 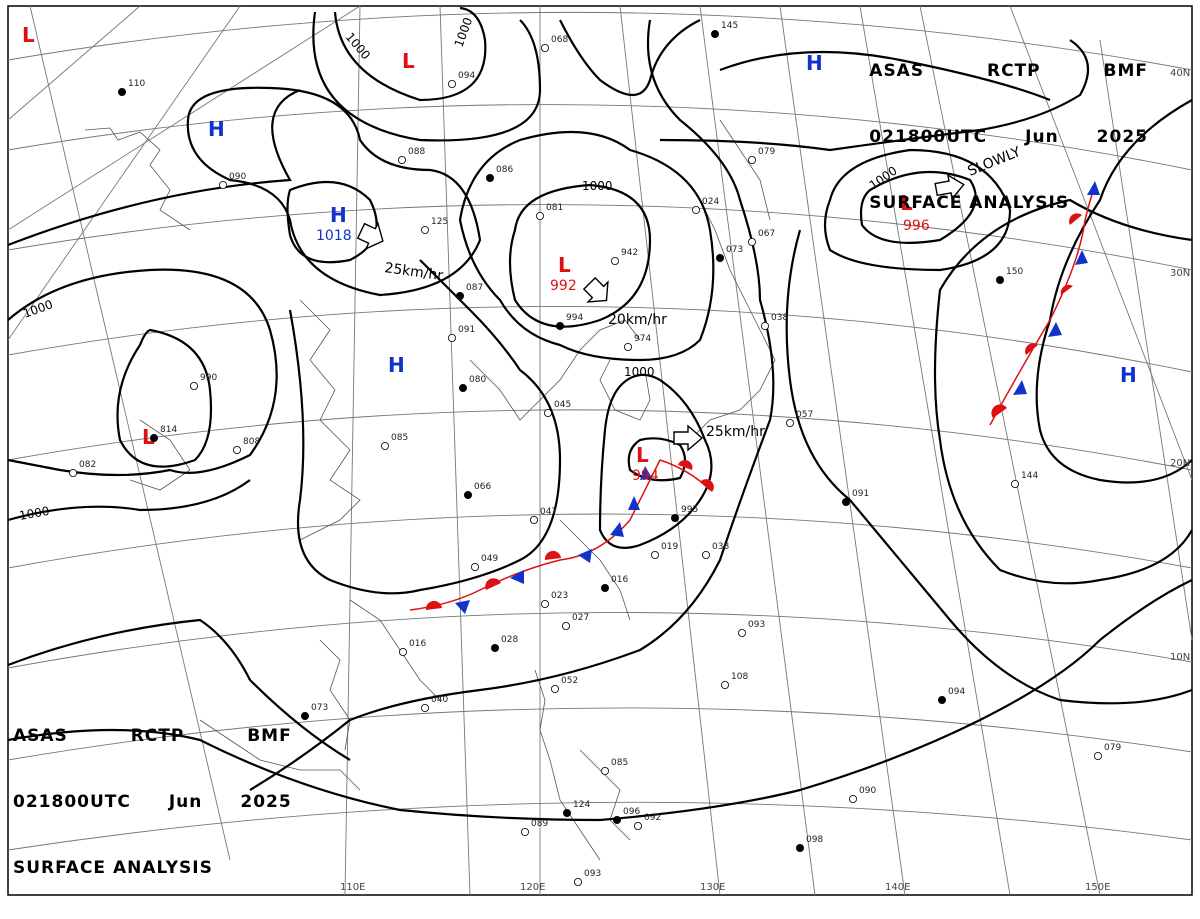 I want to click on station-pressure: 089, so click(x=539, y=824).